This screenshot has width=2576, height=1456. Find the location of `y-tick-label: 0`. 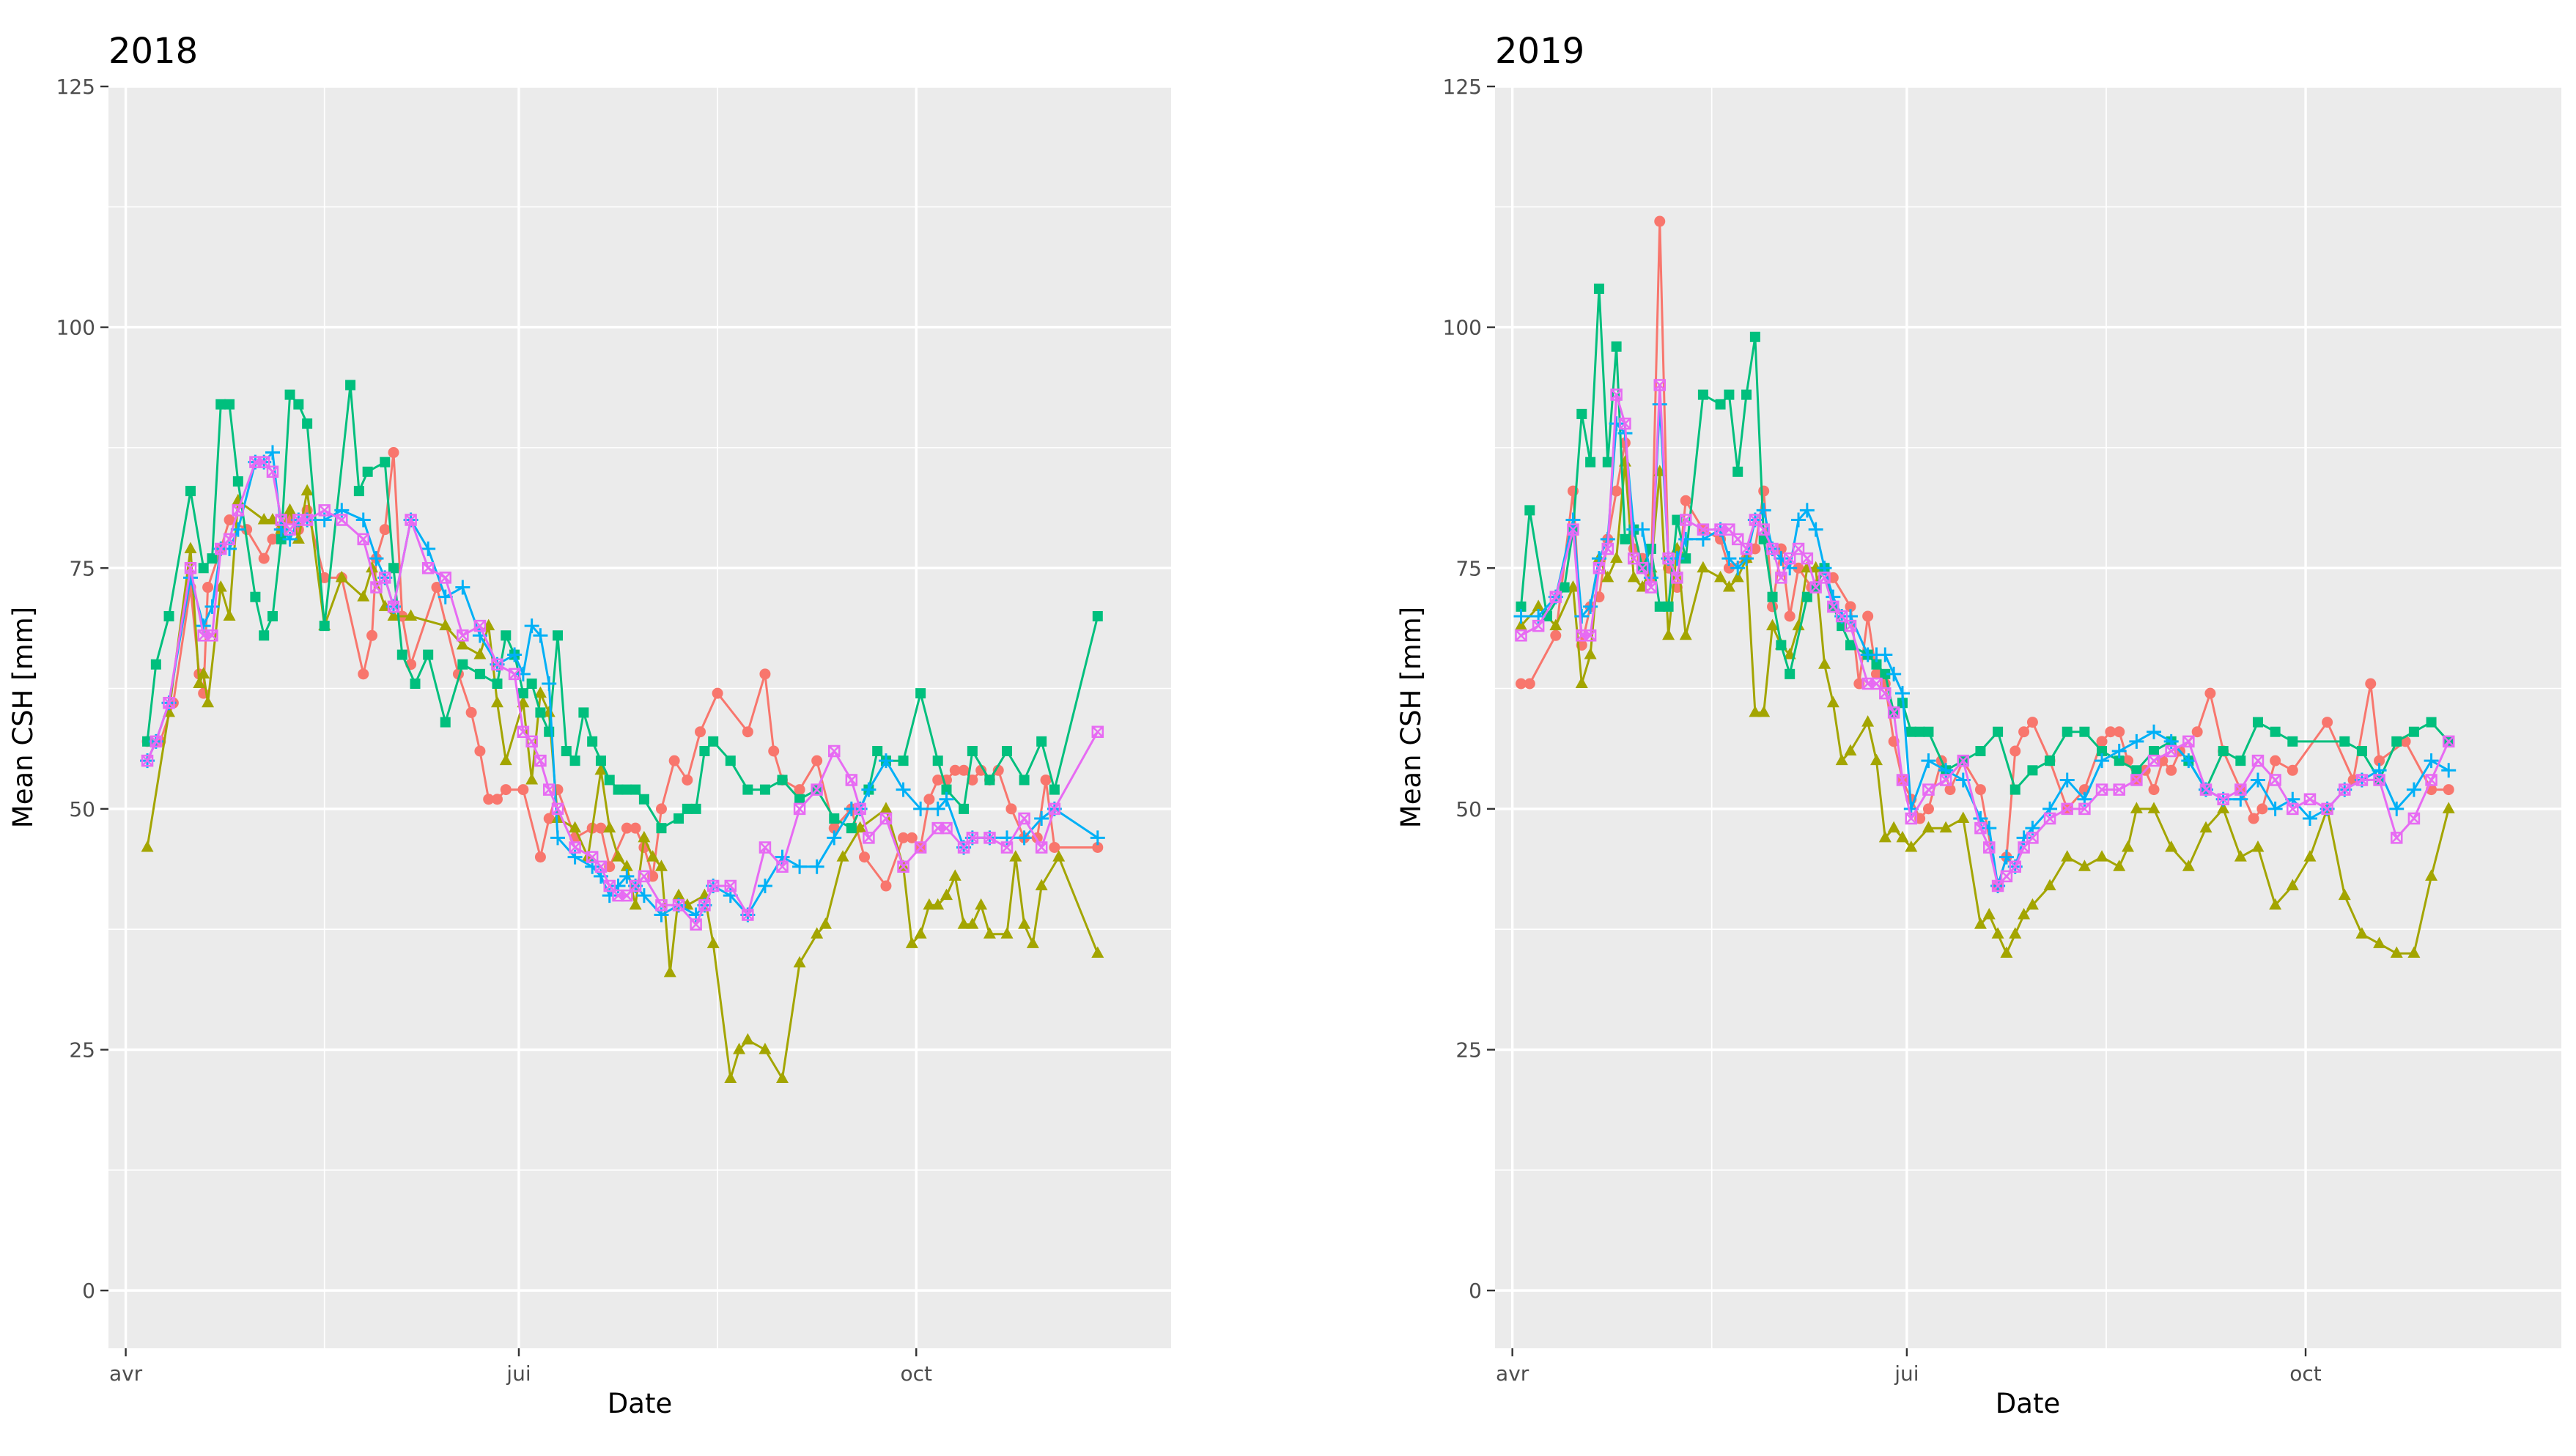

y-tick-label: 0 is located at coordinates (88, 1291).